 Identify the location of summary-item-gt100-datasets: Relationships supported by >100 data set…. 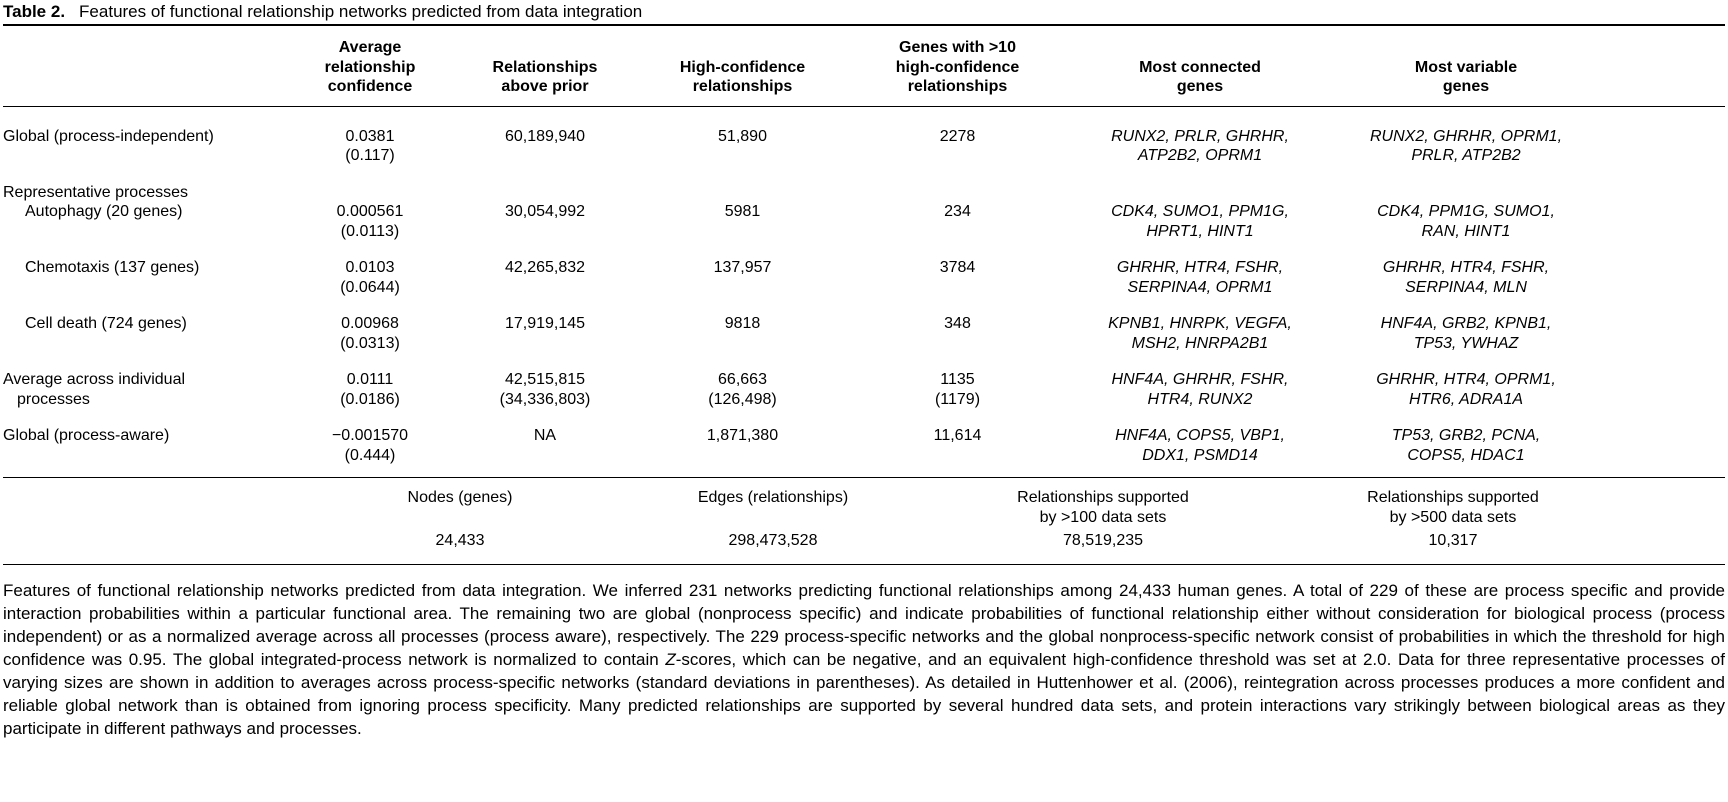
(1103, 519).